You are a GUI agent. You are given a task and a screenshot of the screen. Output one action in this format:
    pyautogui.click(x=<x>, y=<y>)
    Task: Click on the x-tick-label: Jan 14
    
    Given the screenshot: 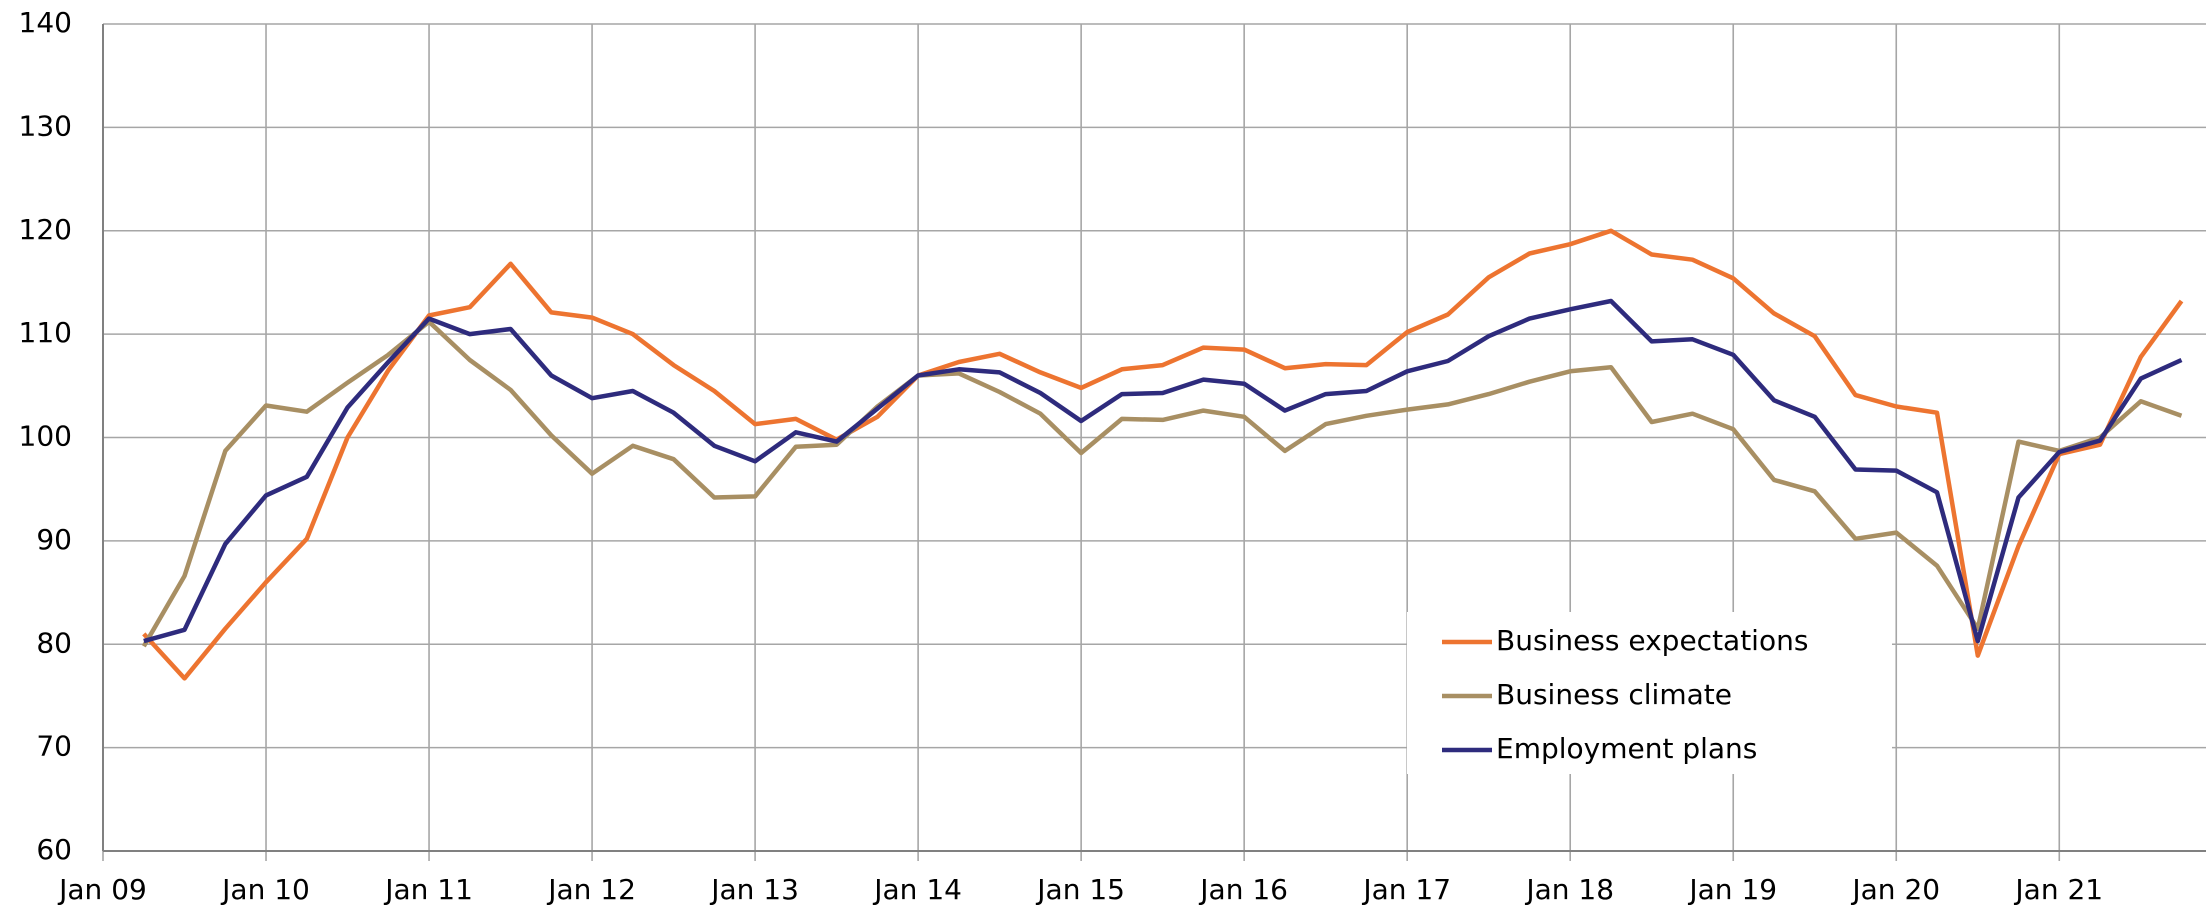 What is the action you would take?
    pyautogui.click(x=917, y=889)
    